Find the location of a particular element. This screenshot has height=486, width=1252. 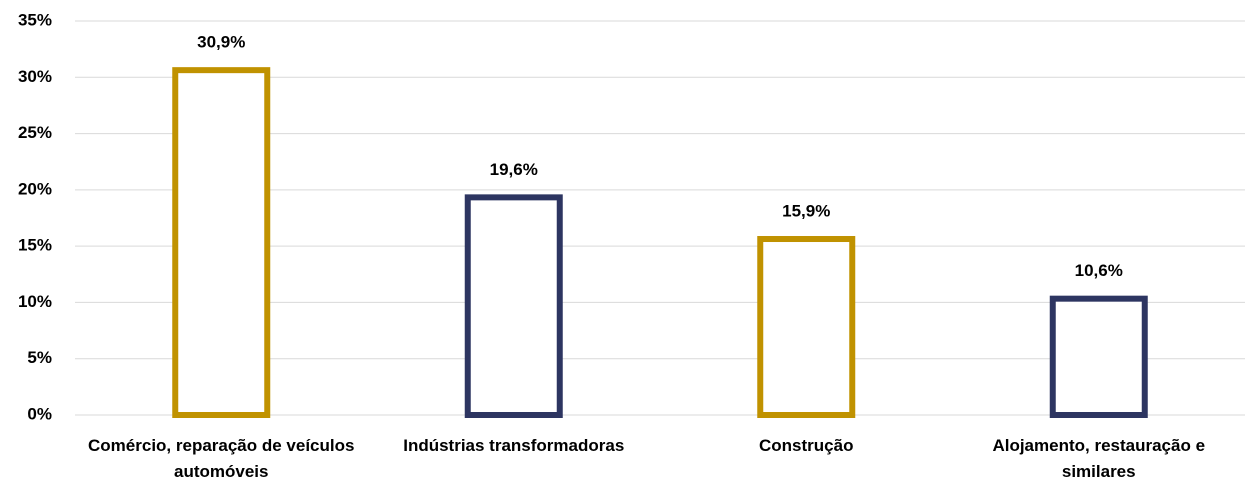

y-tick-label: 30% is located at coordinates (35, 76).